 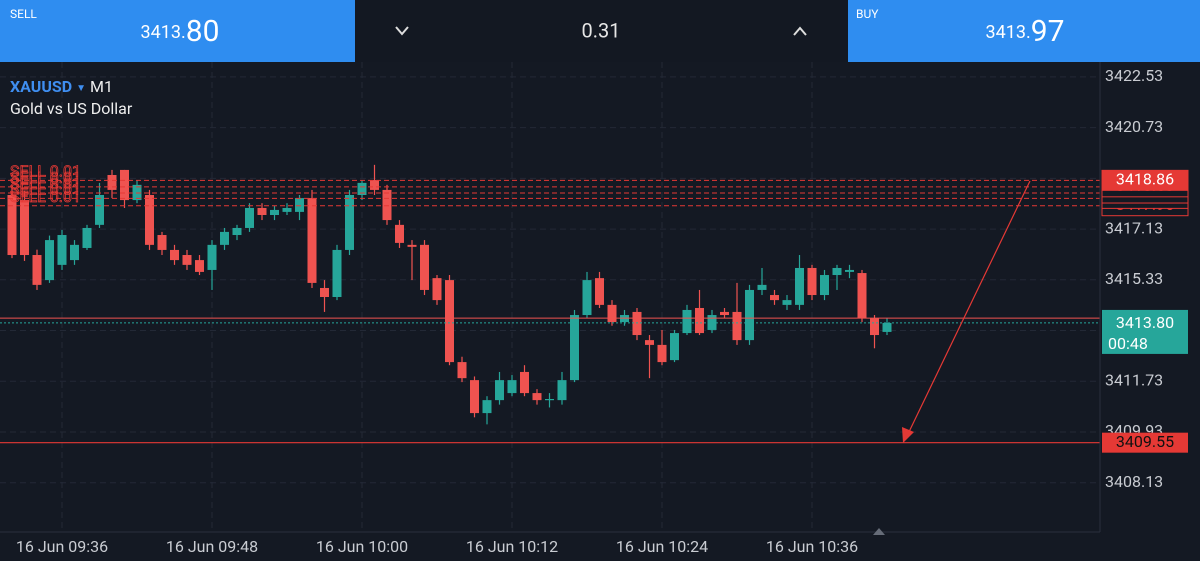 I want to click on sell-button, so click(x=177, y=31).